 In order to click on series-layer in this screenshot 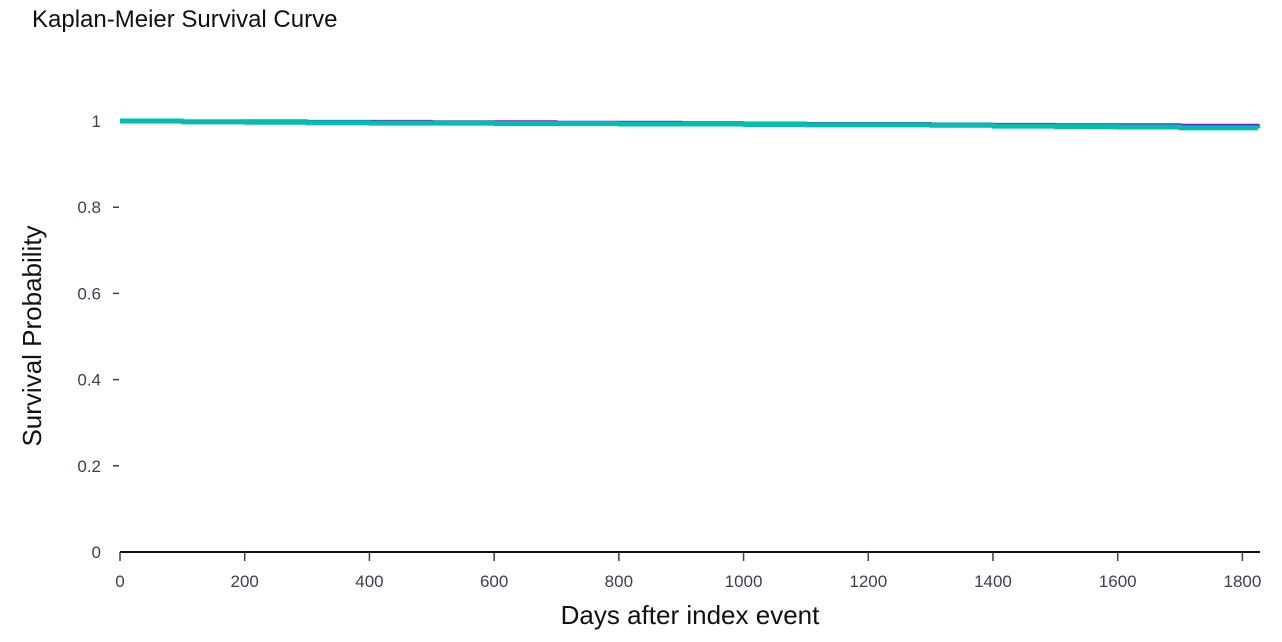, I will do `click(690, 124)`.